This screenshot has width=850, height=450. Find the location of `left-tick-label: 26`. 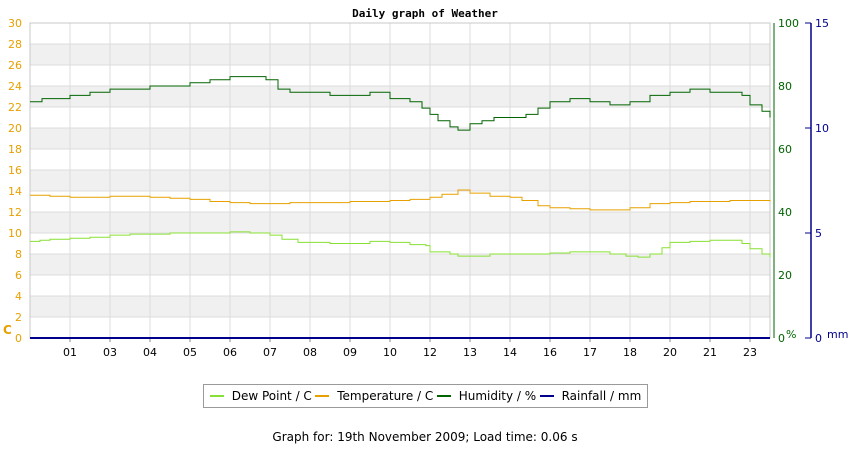

left-tick-label: 26 is located at coordinates (15, 65).